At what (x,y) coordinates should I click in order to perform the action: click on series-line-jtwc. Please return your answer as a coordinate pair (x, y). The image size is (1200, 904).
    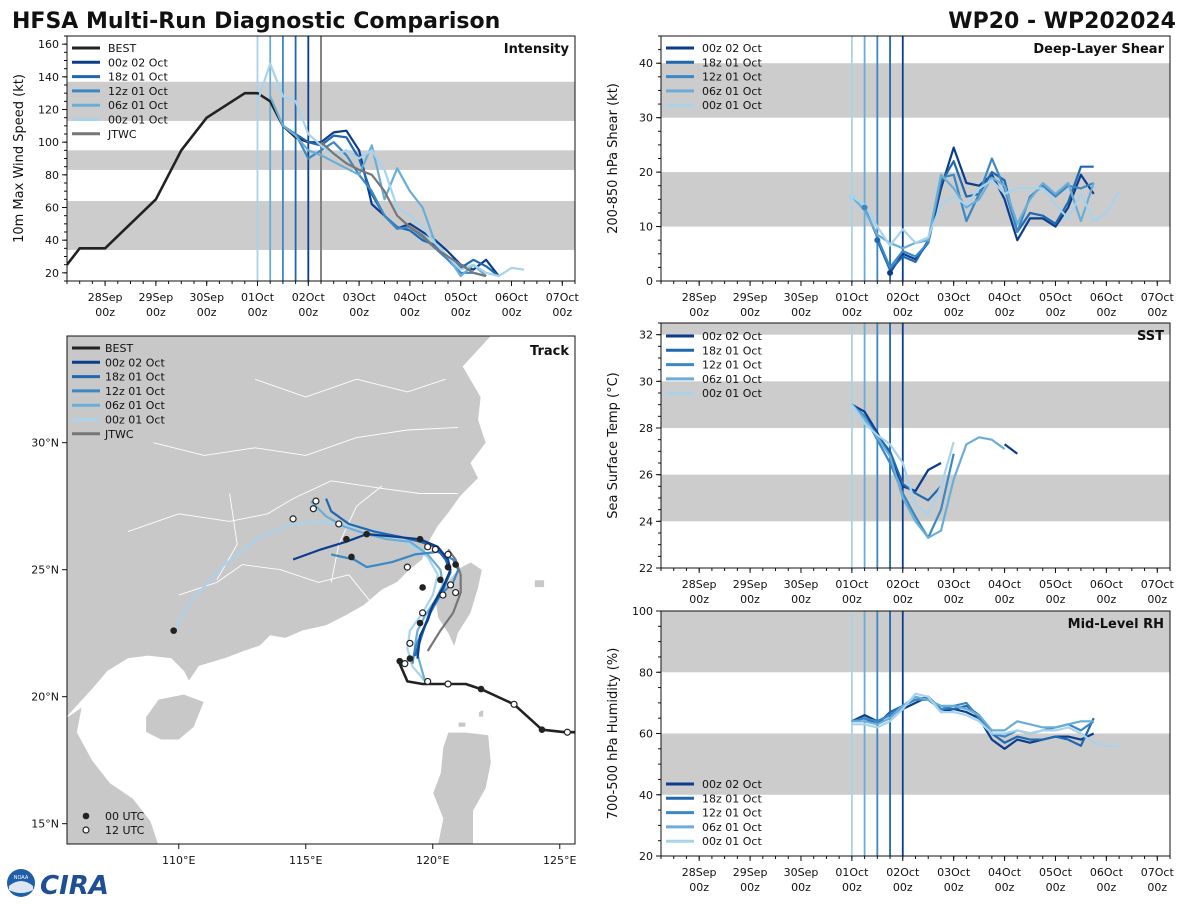
    Looking at the image, I should click on (403, 209).